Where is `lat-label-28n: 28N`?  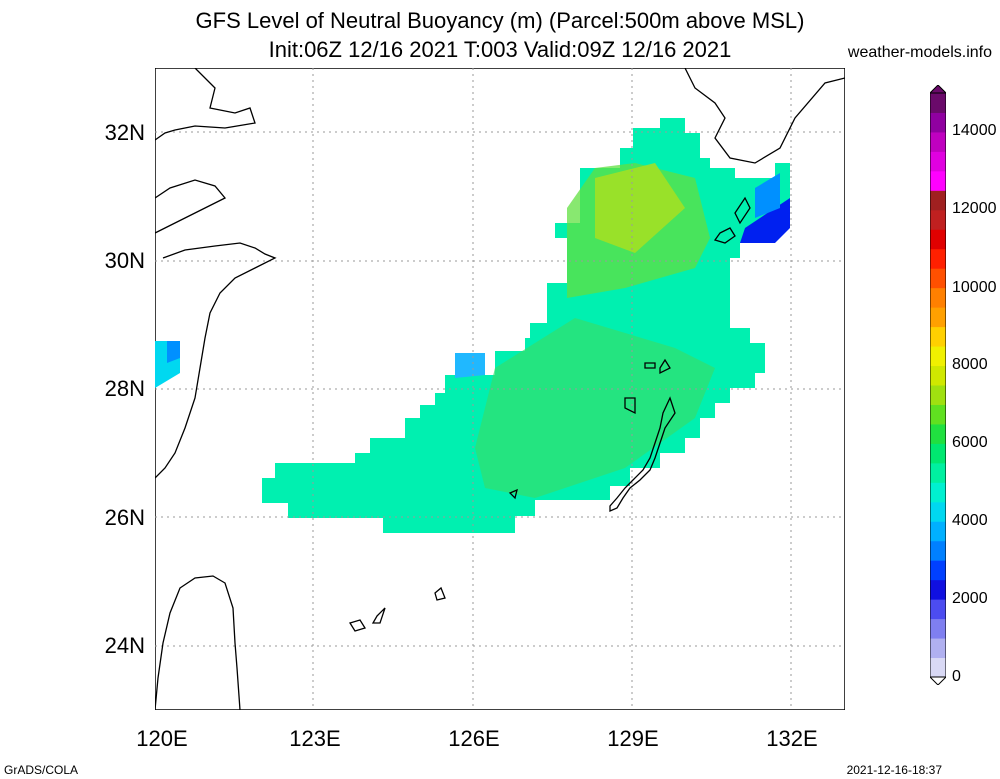 lat-label-28n: 28N is located at coordinates (124, 388).